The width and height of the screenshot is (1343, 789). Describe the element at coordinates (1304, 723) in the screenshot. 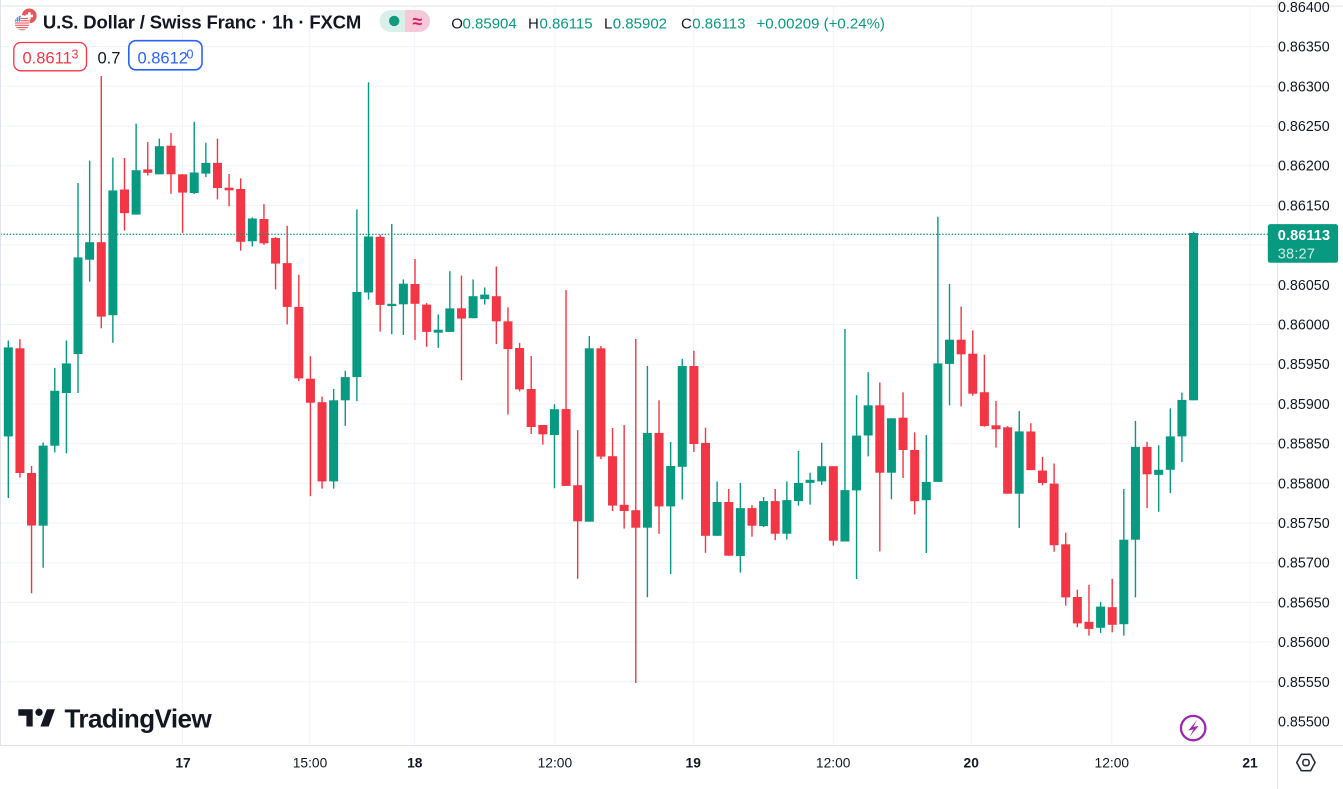

I see `svg-text: 0.85500` at that location.